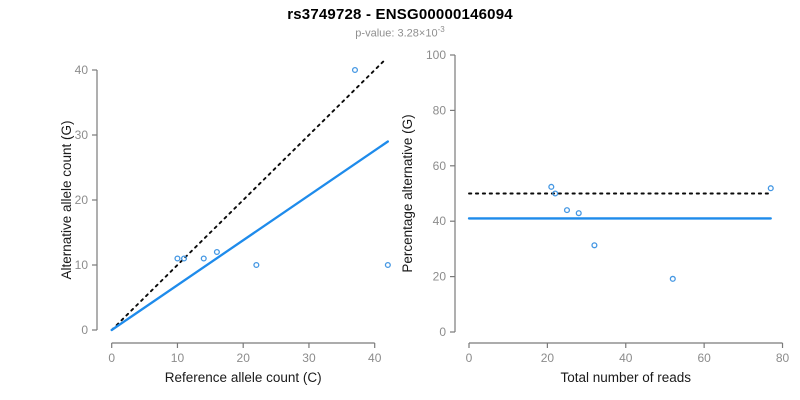 The height and width of the screenshot is (400, 800). What do you see at coordinates (66, 199) in the screenshot?
I see `y-axis-title: Alternative allele count (G)` at bounding box center [66, 199].